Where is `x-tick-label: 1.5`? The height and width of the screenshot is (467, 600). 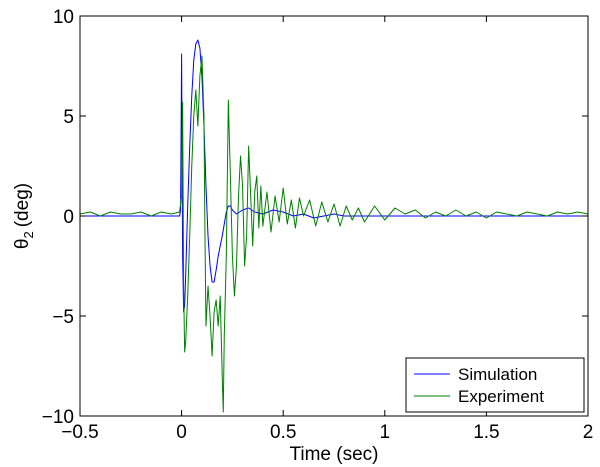 x-tick-label: 1.5 is located at coordinates (486, 432).